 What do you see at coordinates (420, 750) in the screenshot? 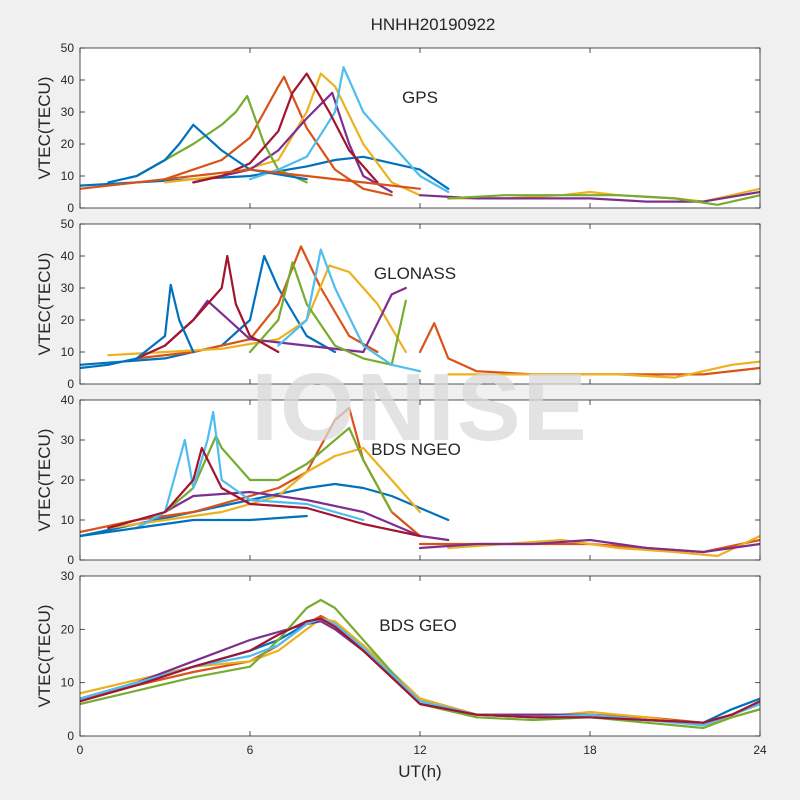
I see `x-tick-label: 12` at bounding box center [420, 750].